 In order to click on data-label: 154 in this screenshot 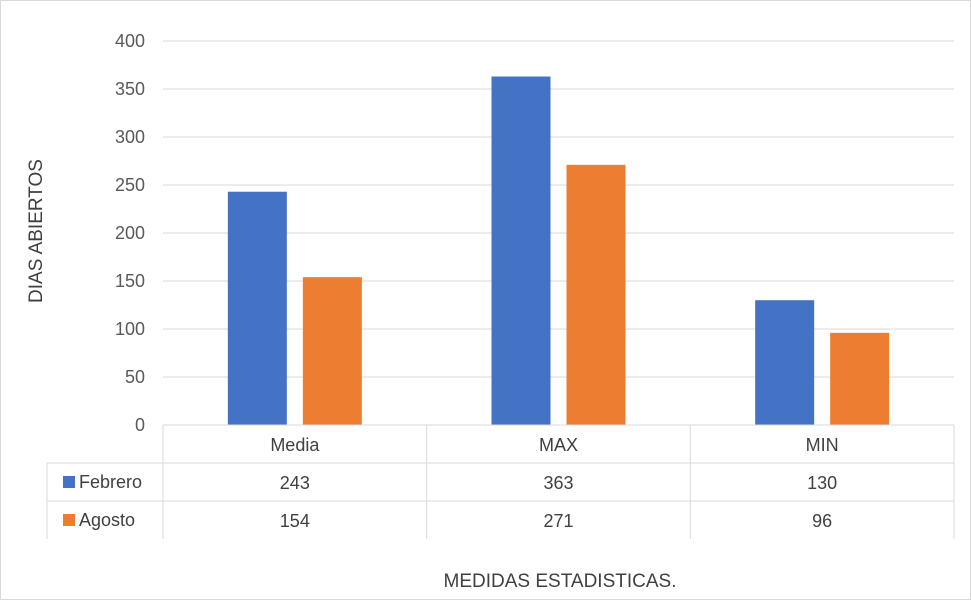, I will do `click(295, 521)`.